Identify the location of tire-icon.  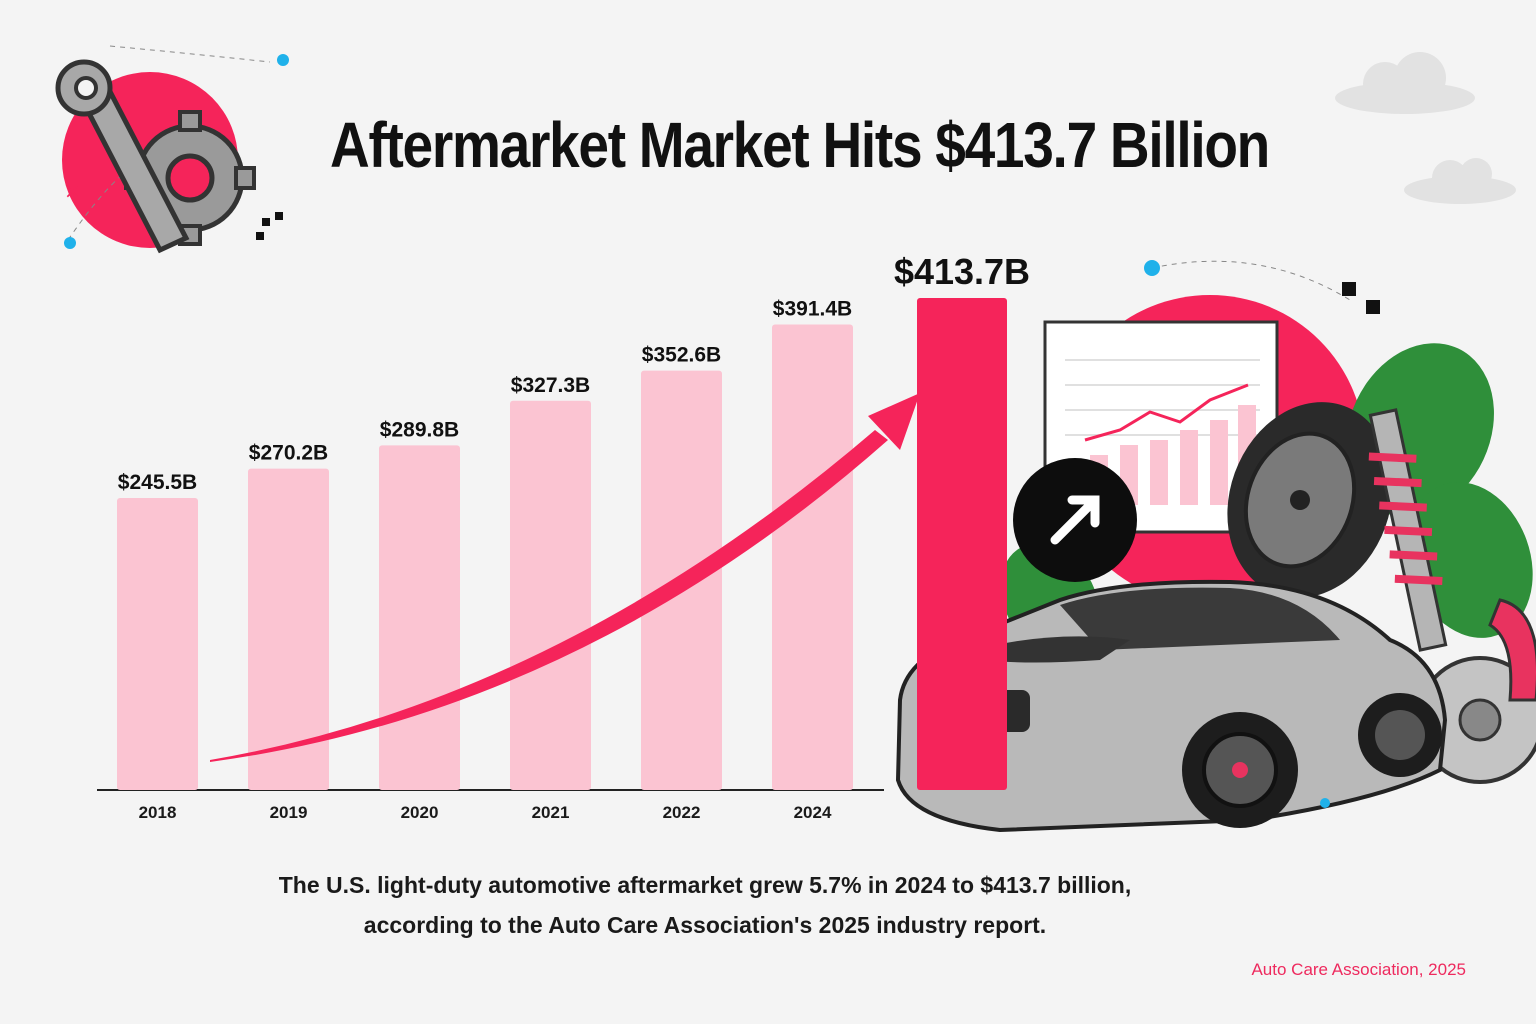
(1310, 500).